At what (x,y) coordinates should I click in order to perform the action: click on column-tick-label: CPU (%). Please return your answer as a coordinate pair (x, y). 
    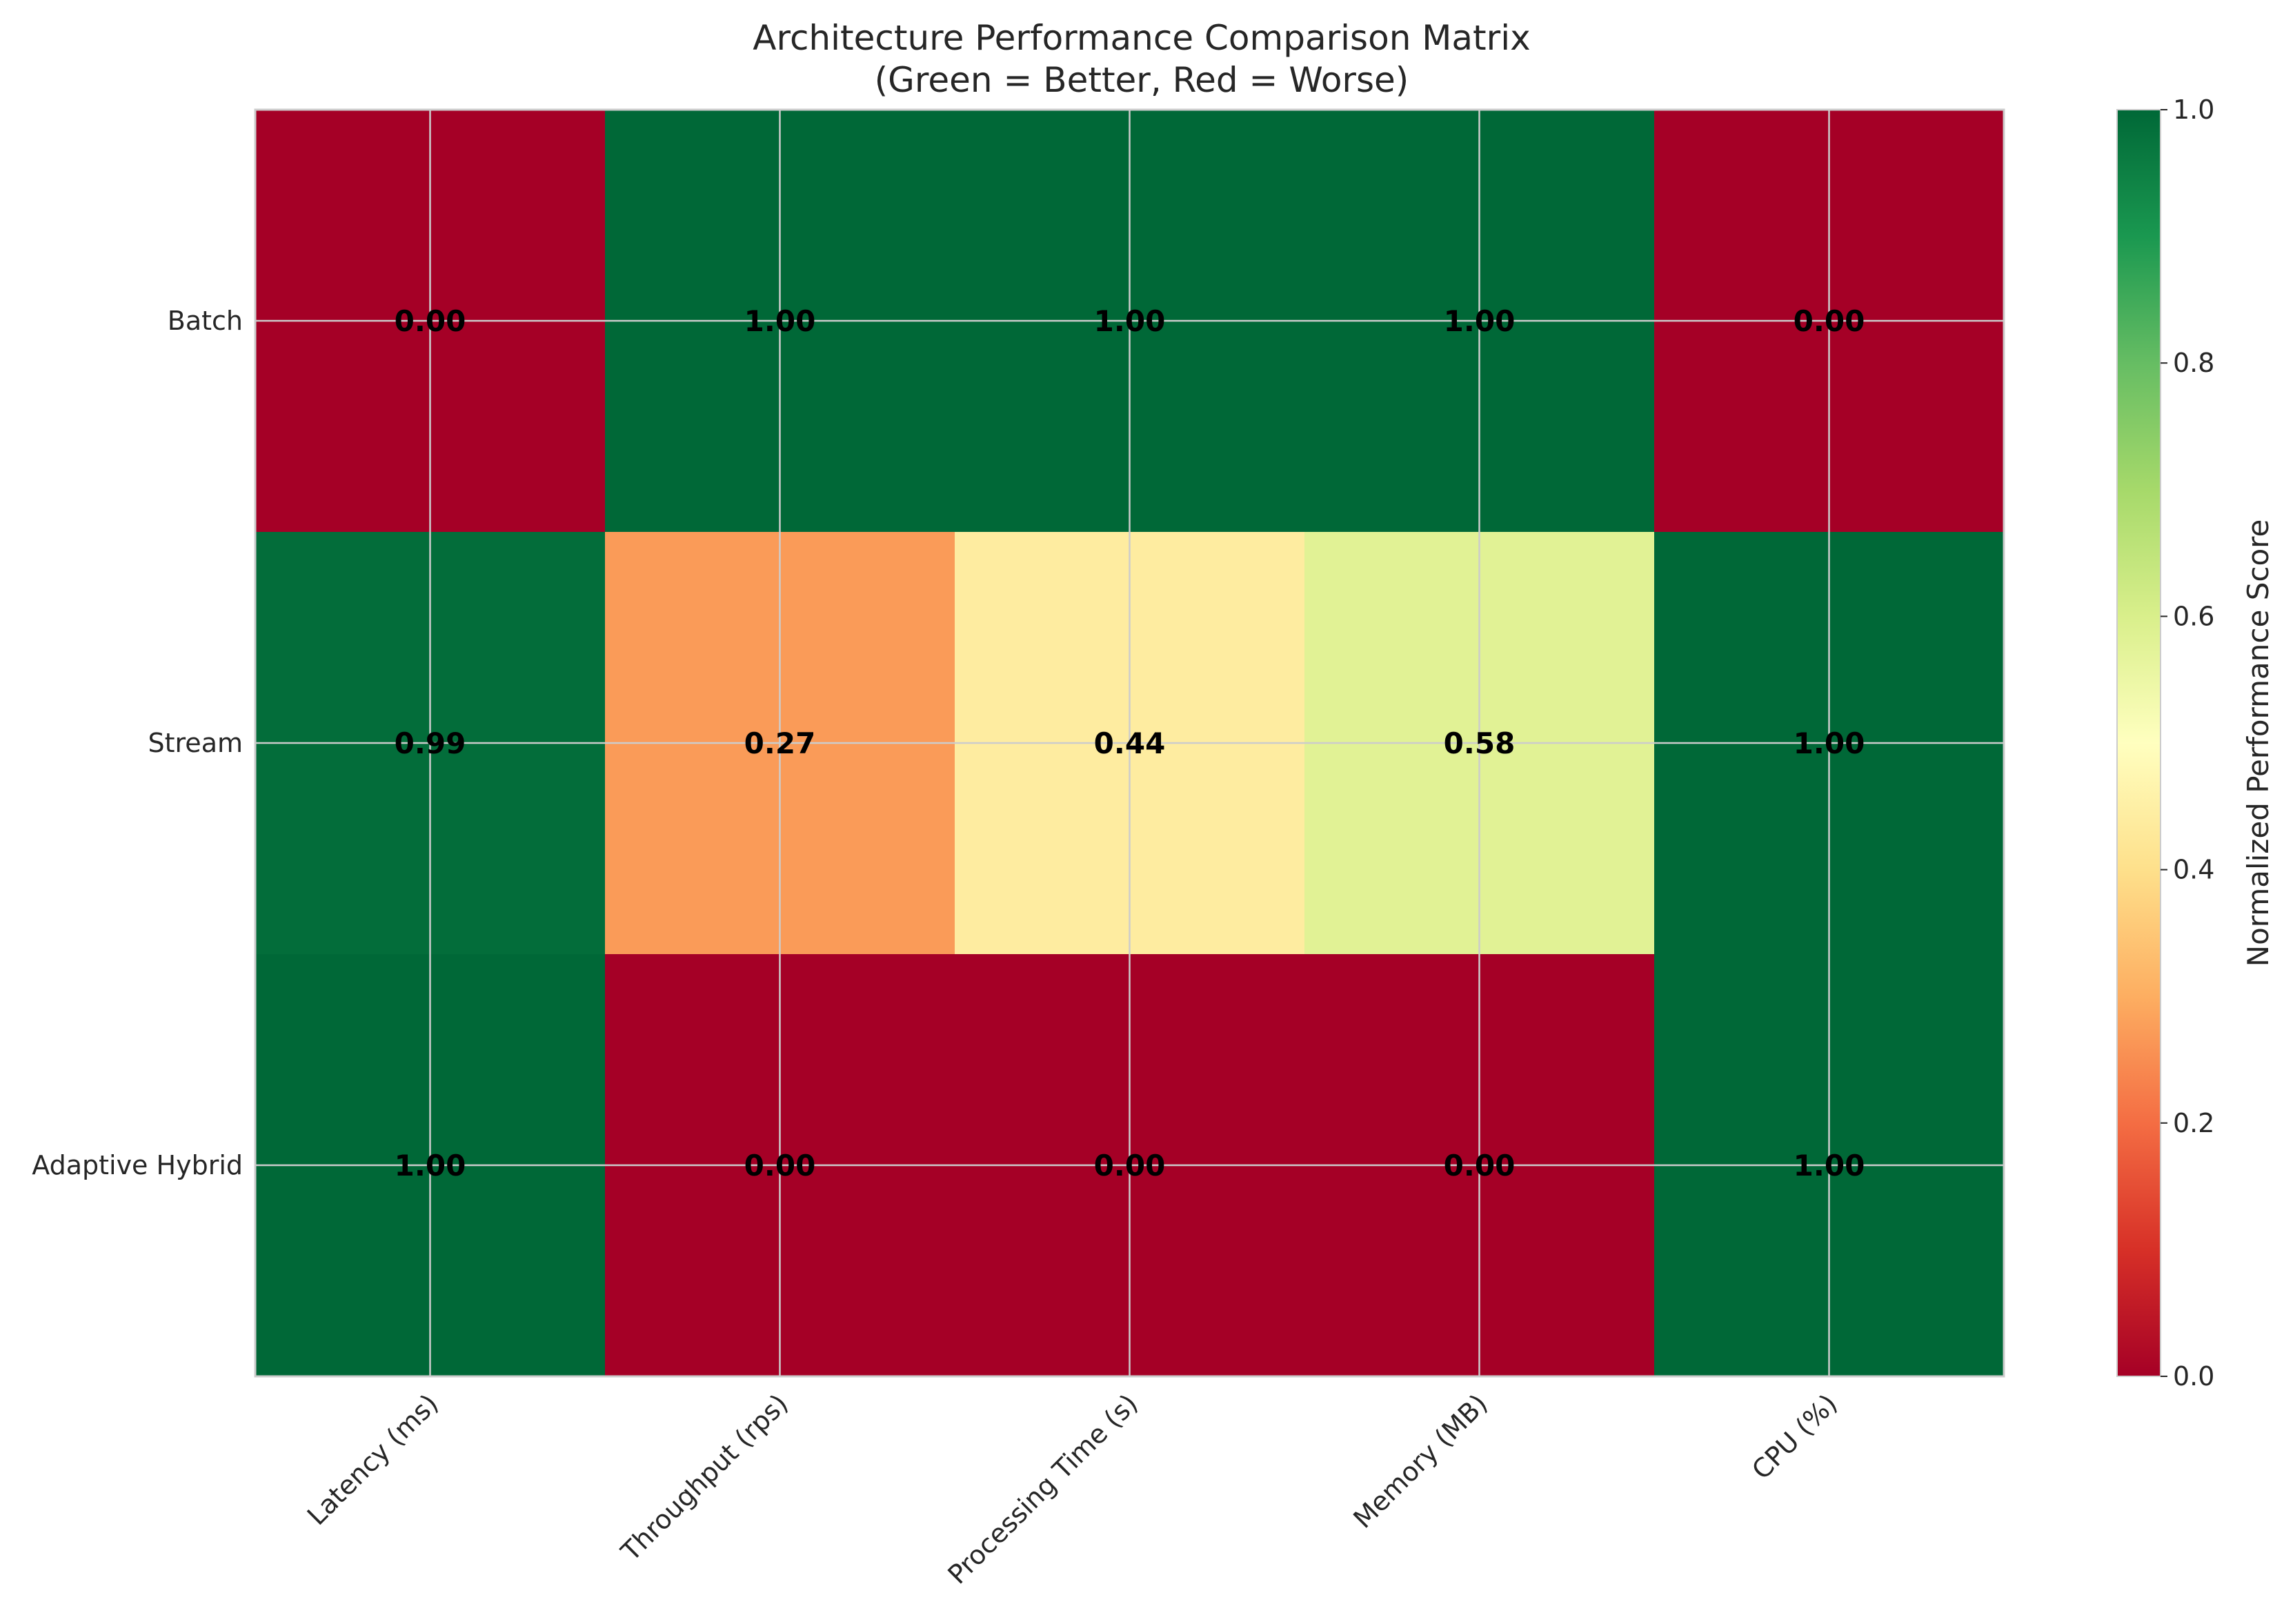
    Looking at the image, I should click on (1794, 1437).